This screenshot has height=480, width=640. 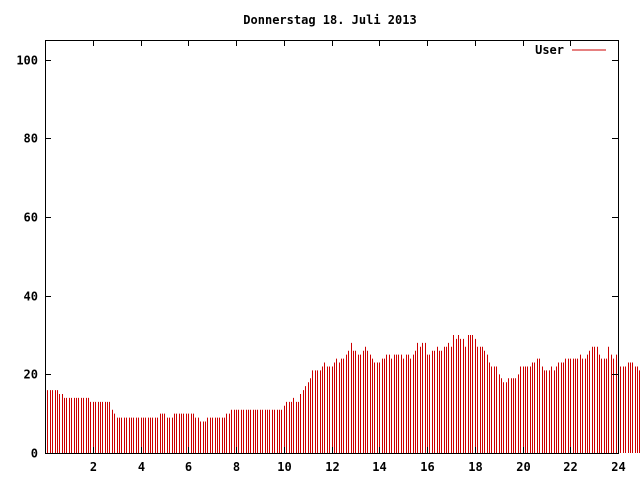 I want to click on legend-label-user: User, so click(x=549, y=50).